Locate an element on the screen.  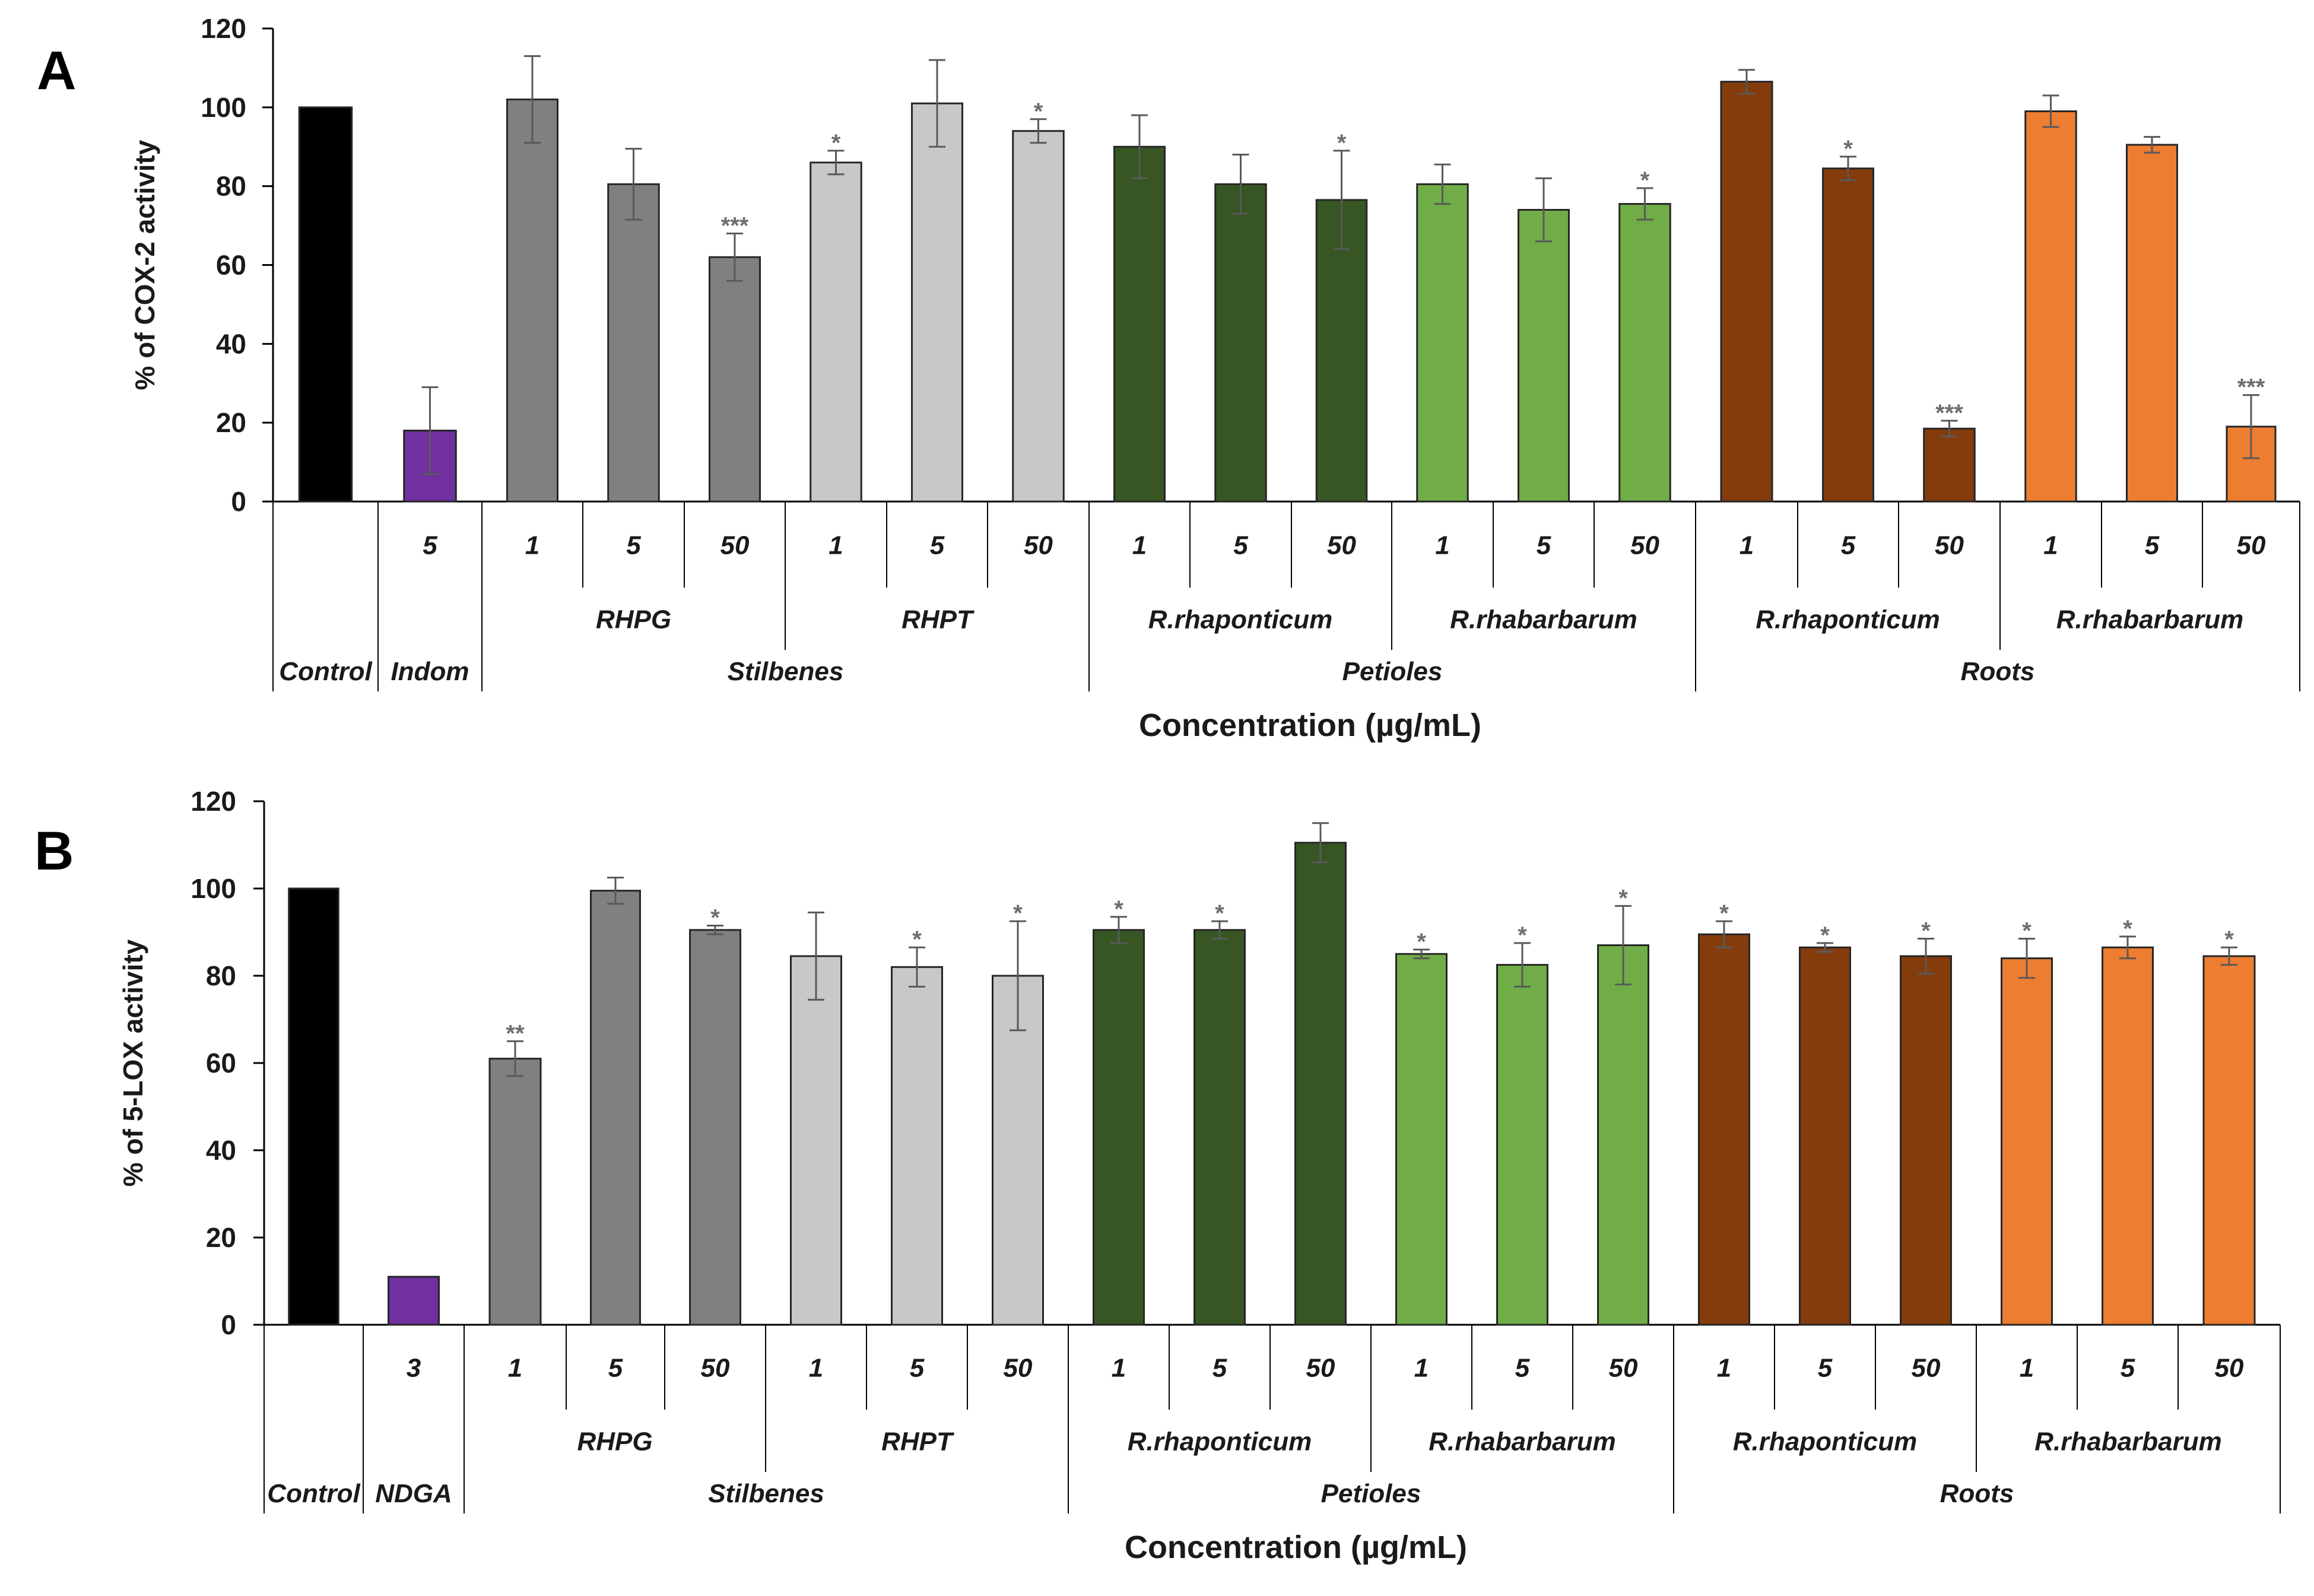
panel-b-x-group-label: NDGA is located at coordinates (413, 1493).